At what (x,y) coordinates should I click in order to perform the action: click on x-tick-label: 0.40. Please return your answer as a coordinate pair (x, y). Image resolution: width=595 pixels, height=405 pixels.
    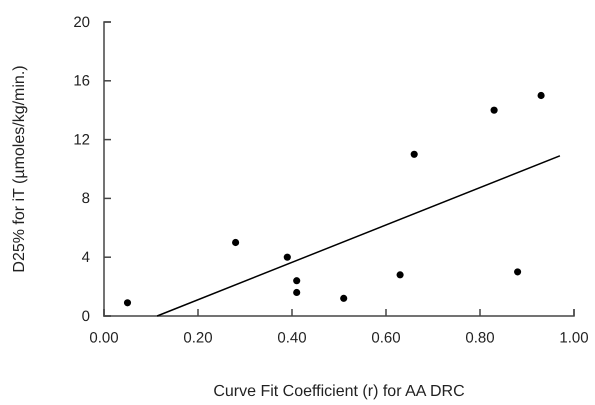
    Looking at the image, I should click on (292, 338).